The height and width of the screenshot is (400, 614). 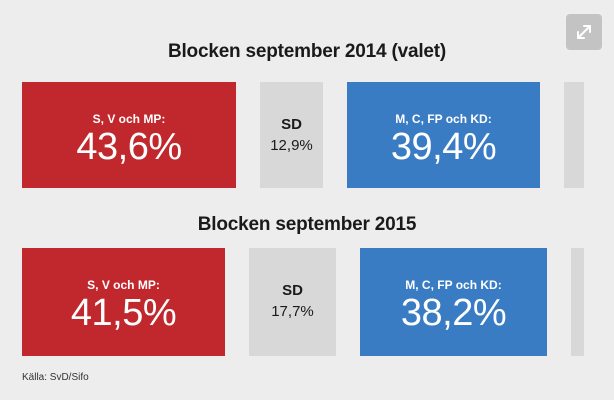 I want to click on expand-arrows-icon, so click(x=584, y=32).